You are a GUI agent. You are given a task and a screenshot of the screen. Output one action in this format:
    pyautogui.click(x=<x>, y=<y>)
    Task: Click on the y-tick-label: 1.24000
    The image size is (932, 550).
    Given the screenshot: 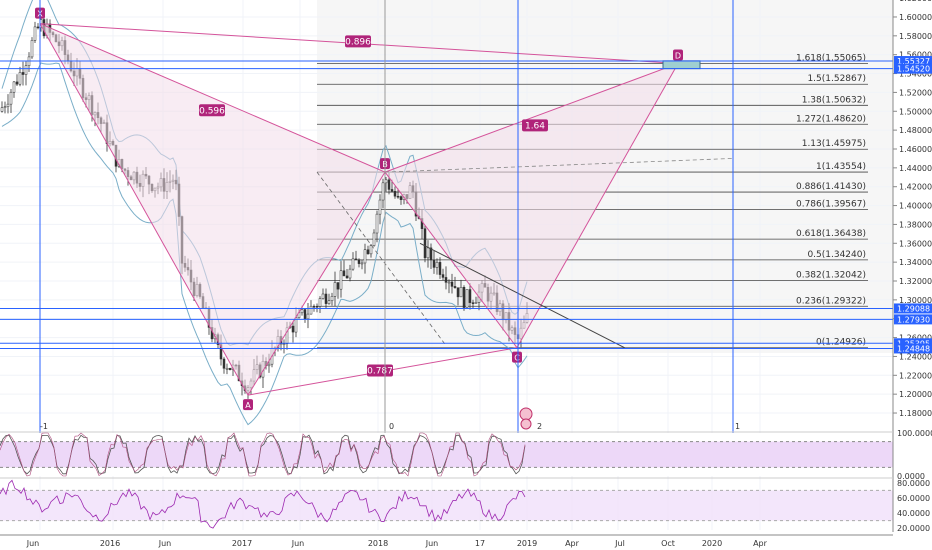 What is the action you would take?
    pyautogui.click(x=915, y=356)
    